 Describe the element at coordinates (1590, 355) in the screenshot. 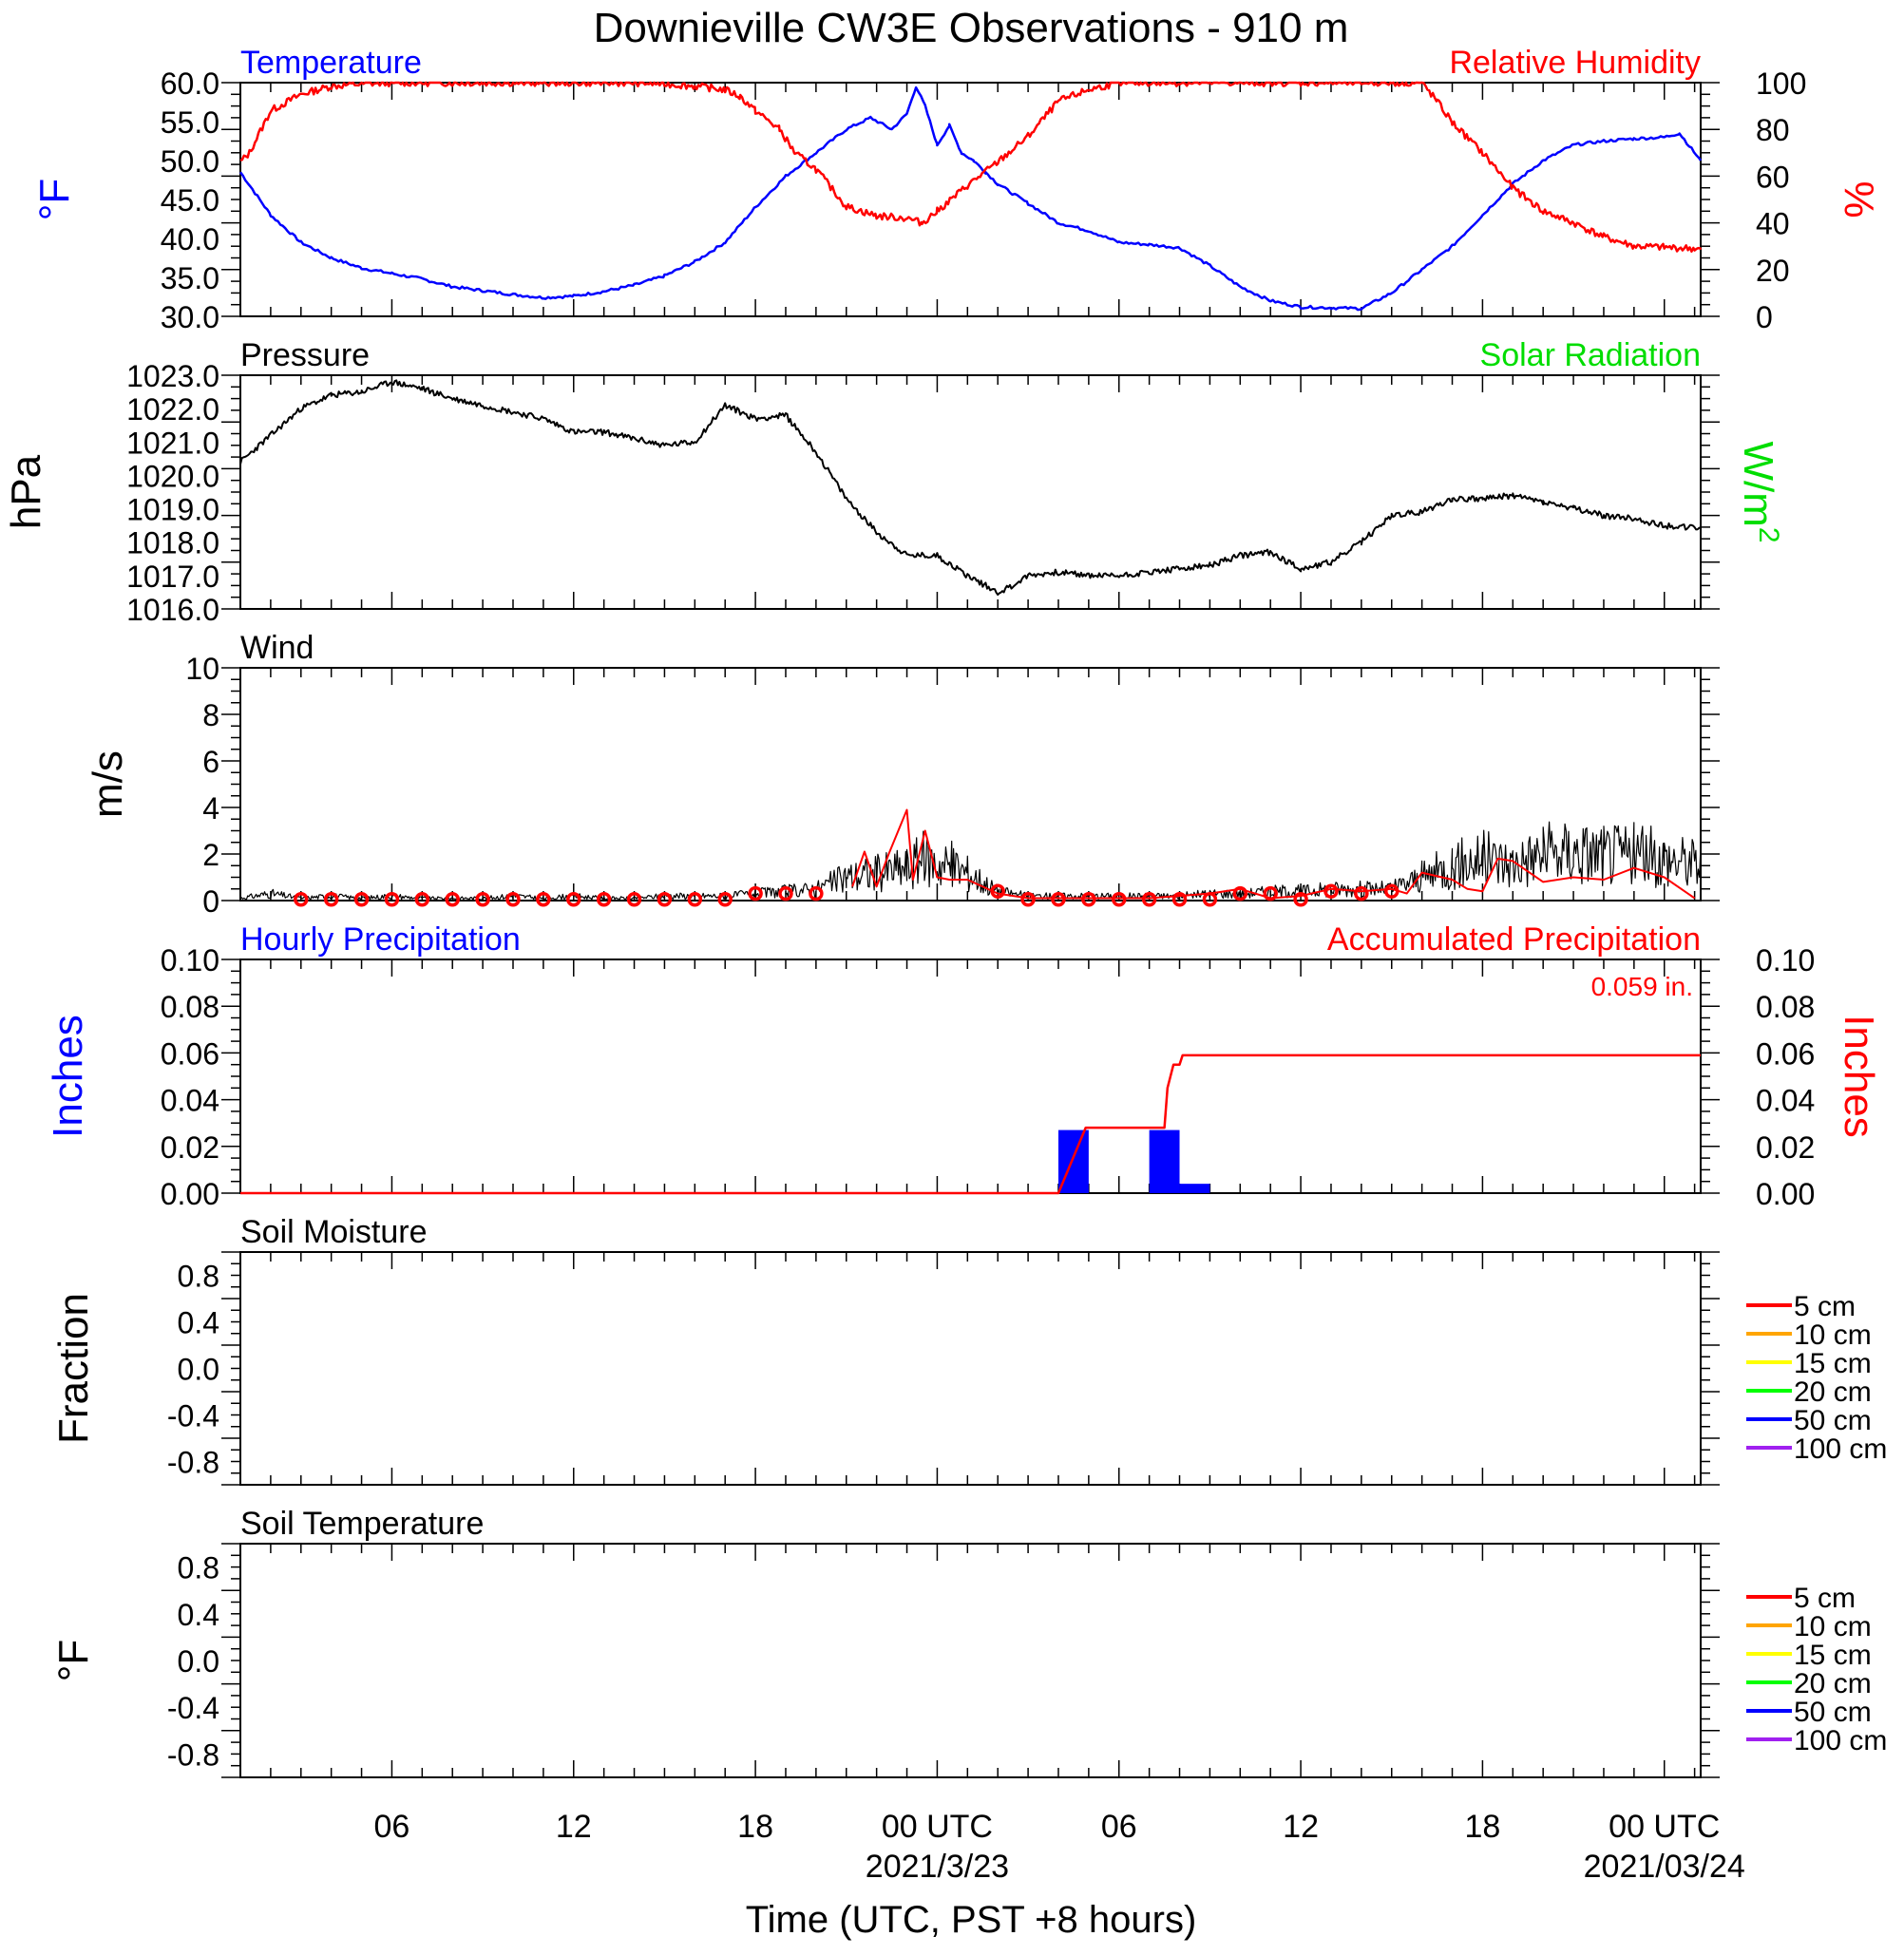

I see `solar-title: Solar Radiation` at that location.